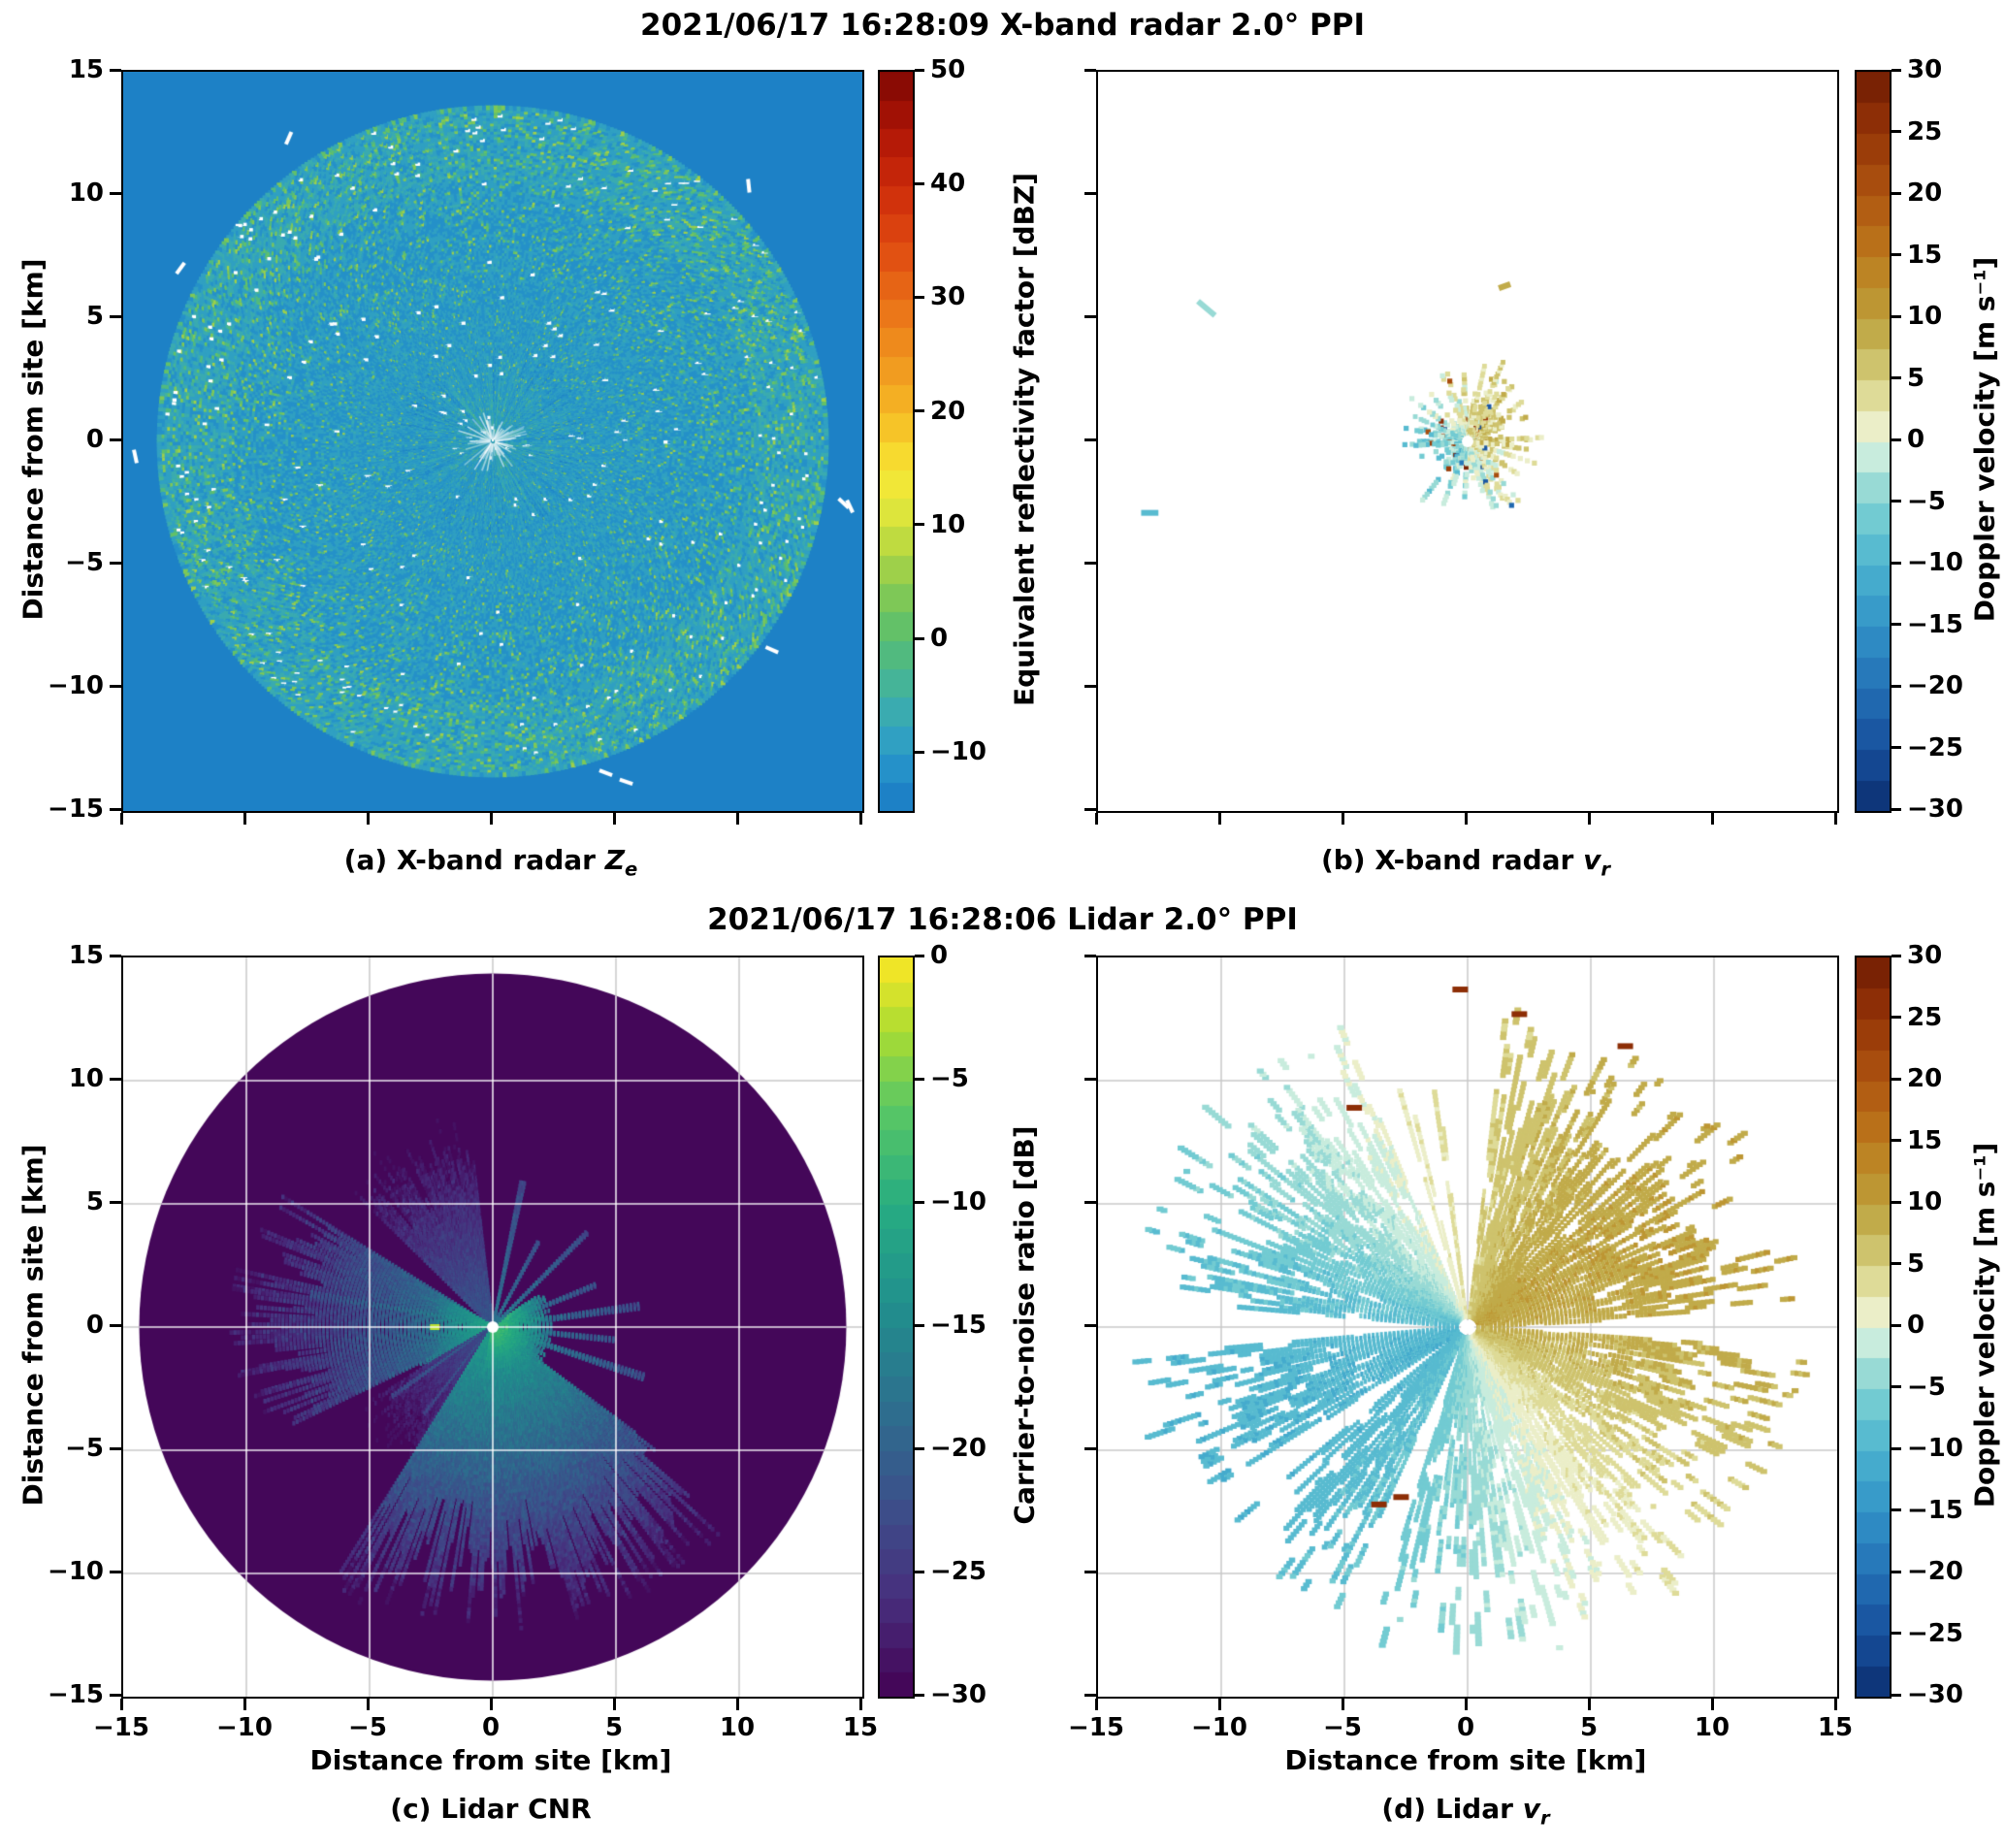  I want to click on caption-panel-c: (c) Lidar CNR, so click(490, 1811).